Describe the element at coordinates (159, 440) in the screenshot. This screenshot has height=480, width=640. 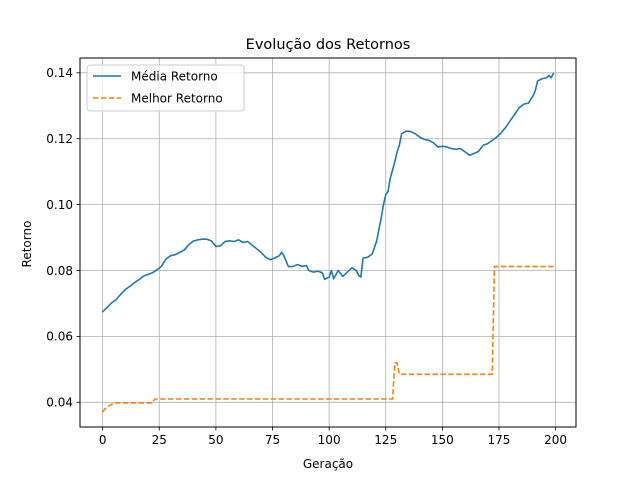
I see `x-tick-label: 25` at that location.